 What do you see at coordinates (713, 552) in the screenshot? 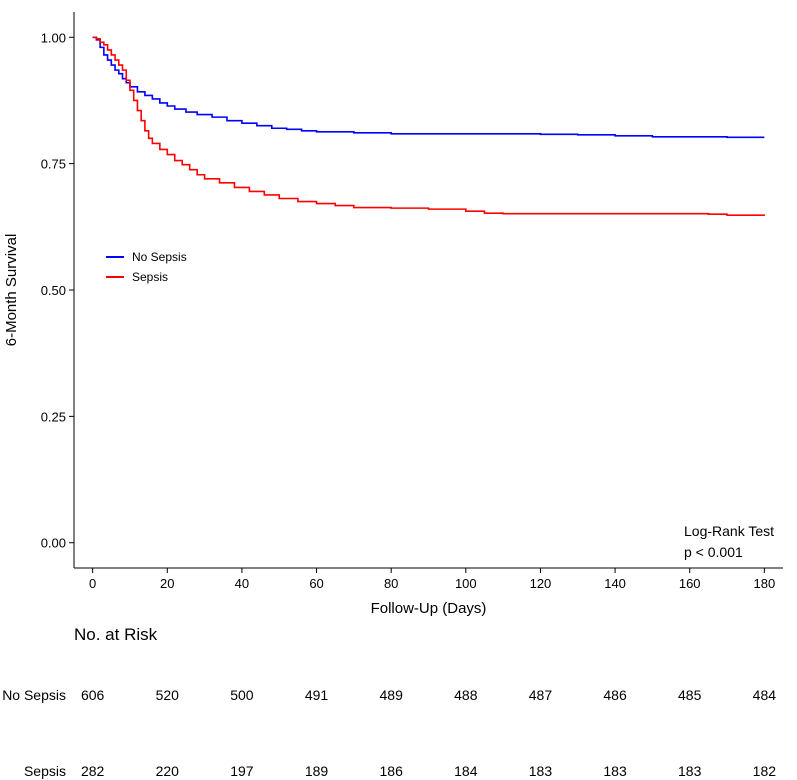
I see `p-value-label: p < 0.001` at bounding box center [713, 552].